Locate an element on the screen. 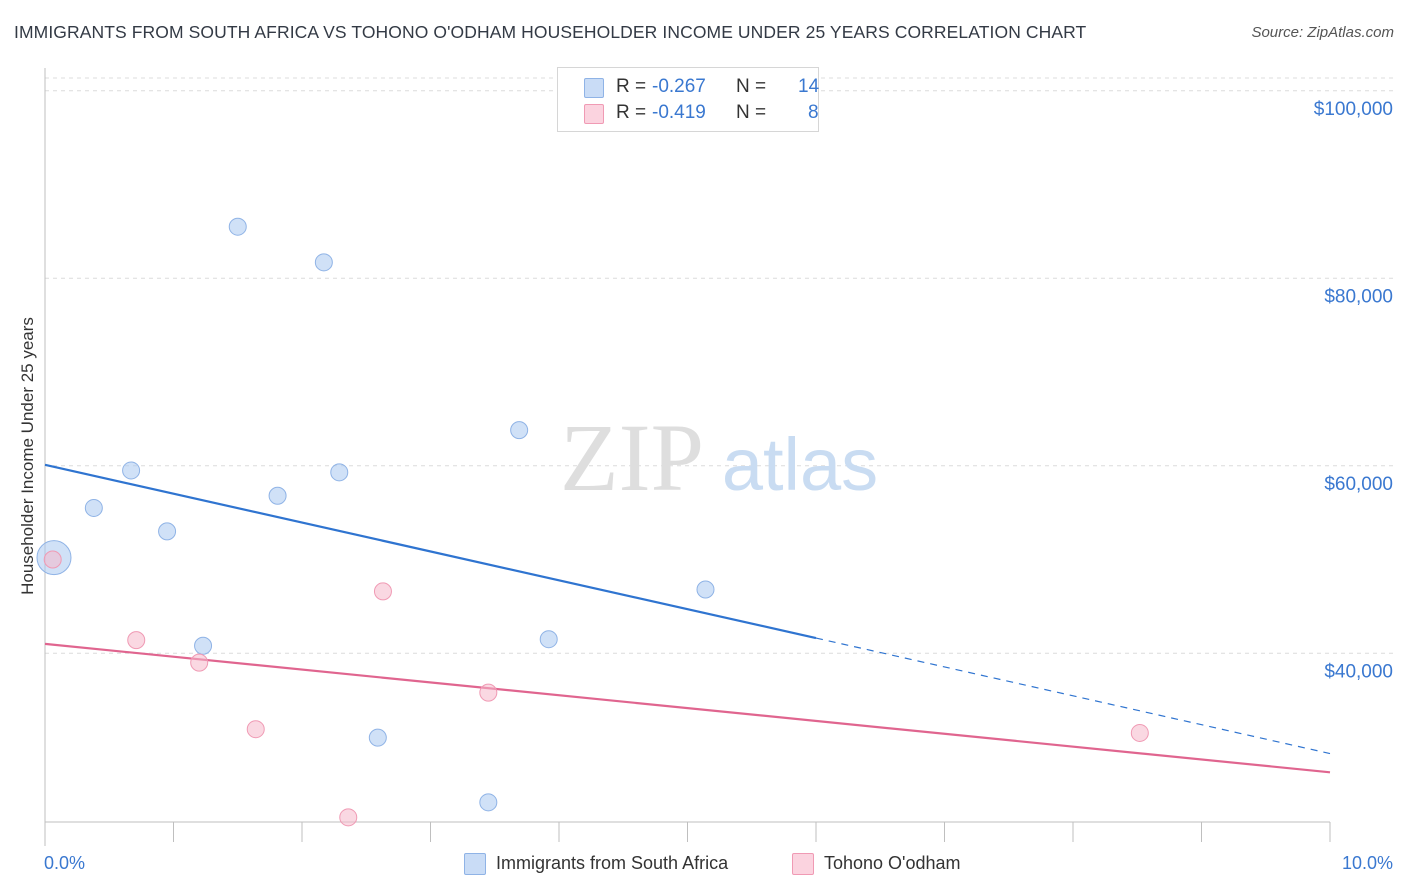 The width and height of the screenshot is (1406, 892). legend-n-value: 14 is located at coordinates (809, 86).